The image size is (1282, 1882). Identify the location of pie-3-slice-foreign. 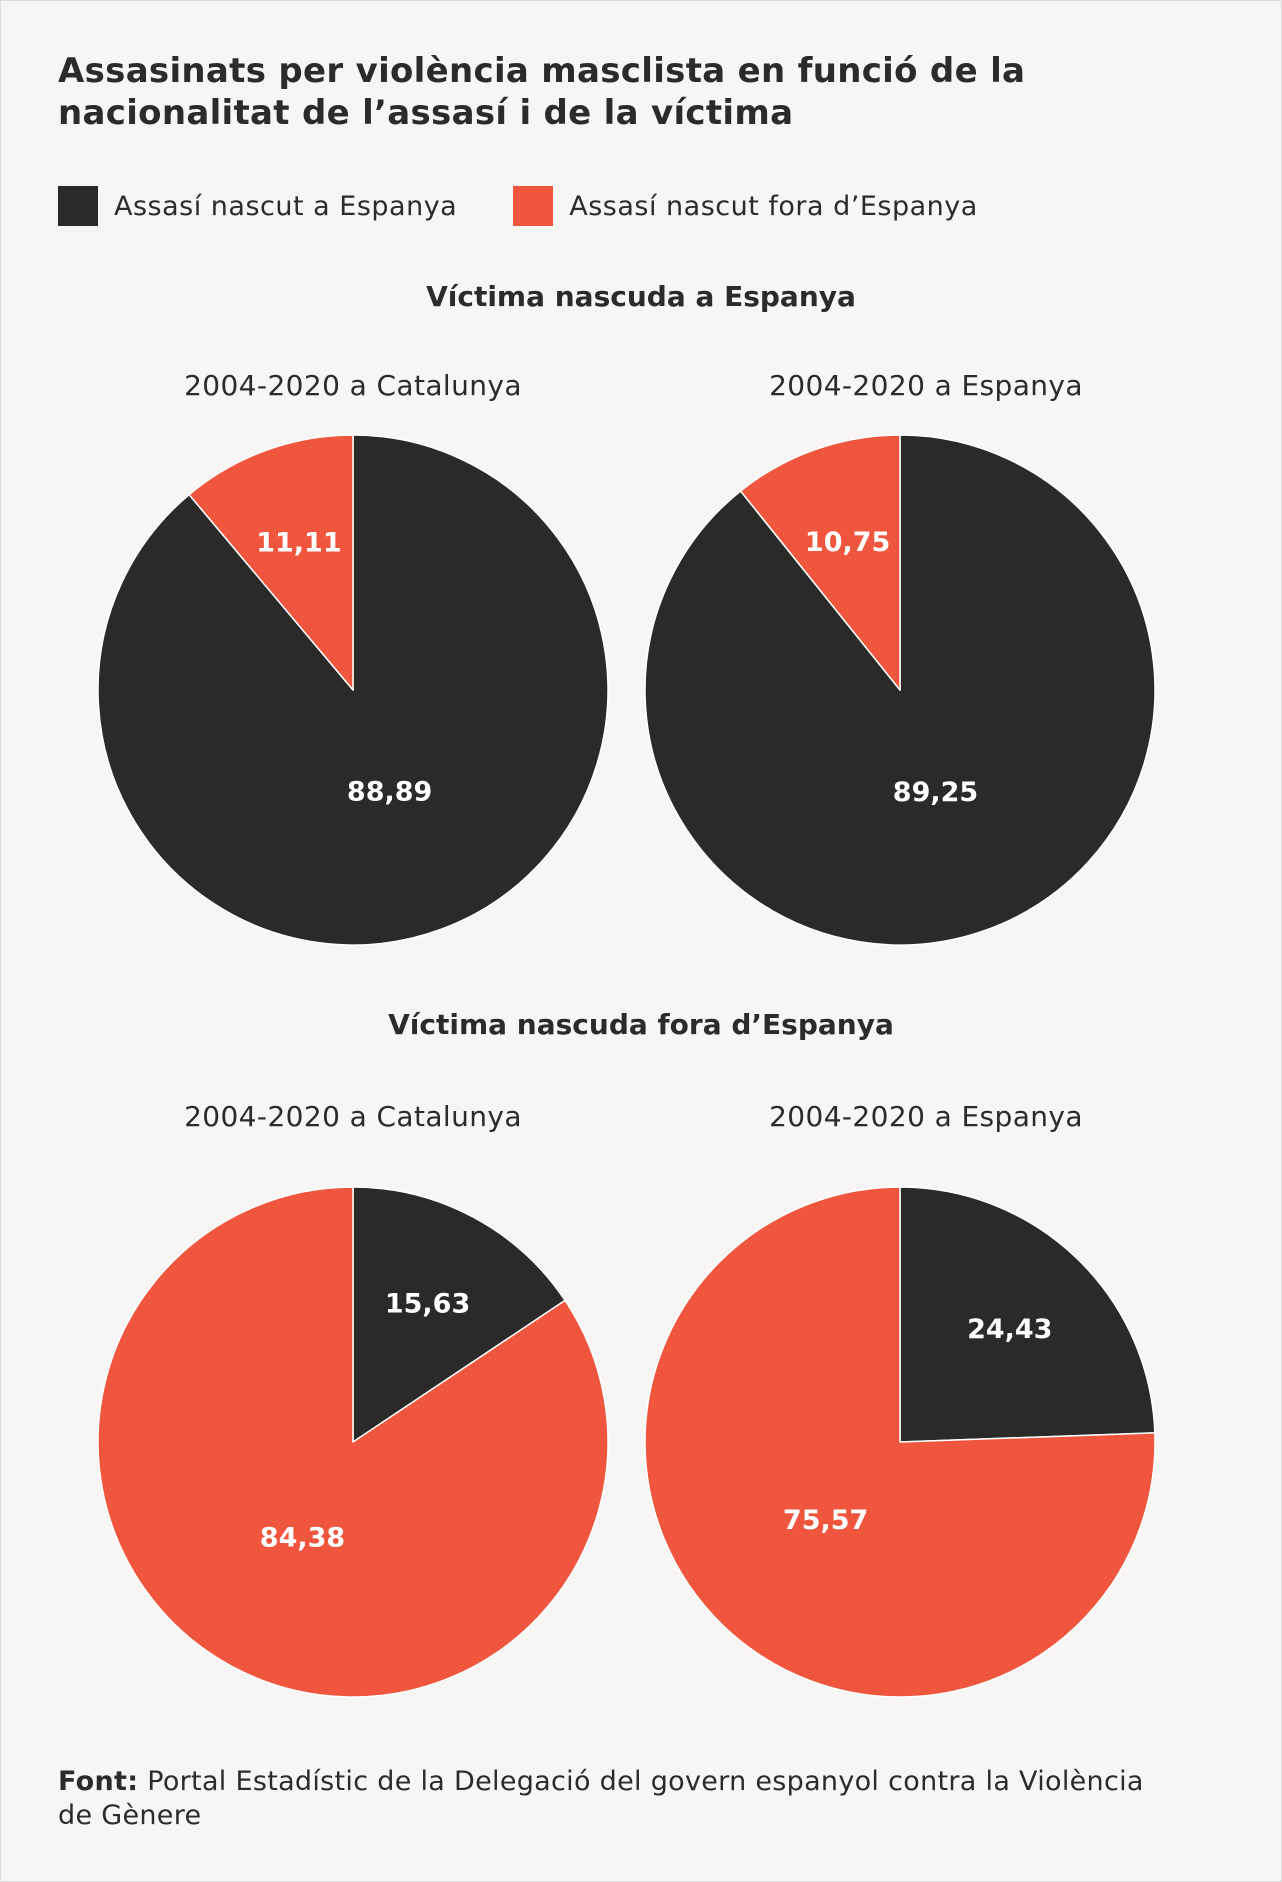
(353, 1442).